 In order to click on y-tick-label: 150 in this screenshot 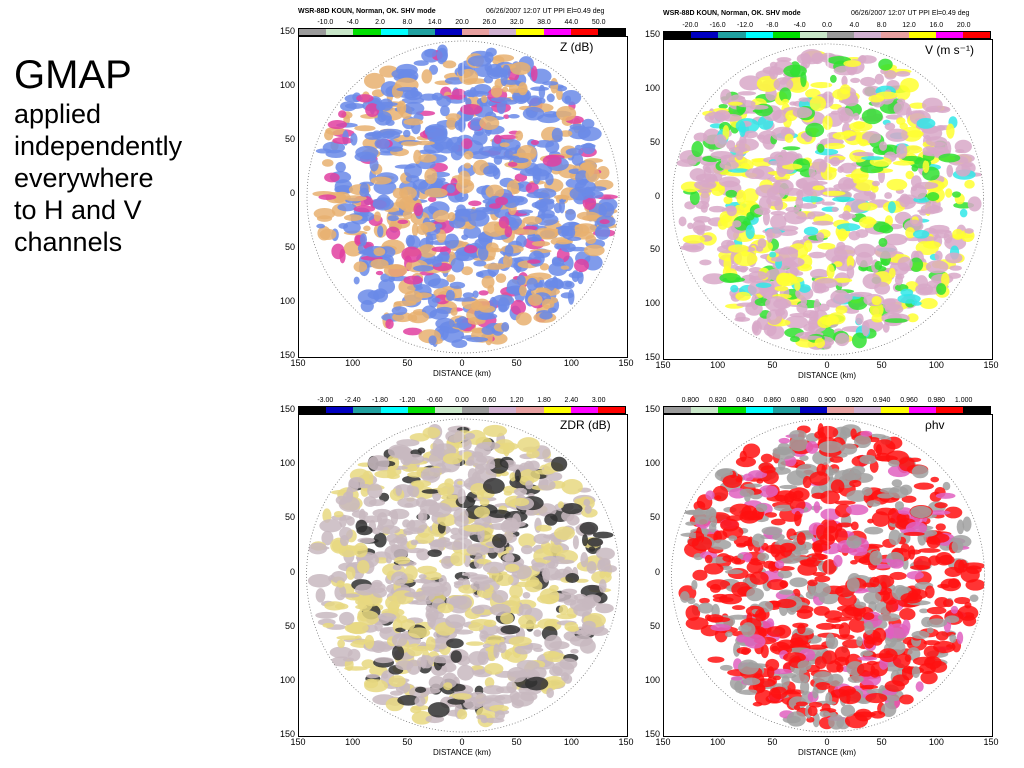, I will do `click(287, 31)`.